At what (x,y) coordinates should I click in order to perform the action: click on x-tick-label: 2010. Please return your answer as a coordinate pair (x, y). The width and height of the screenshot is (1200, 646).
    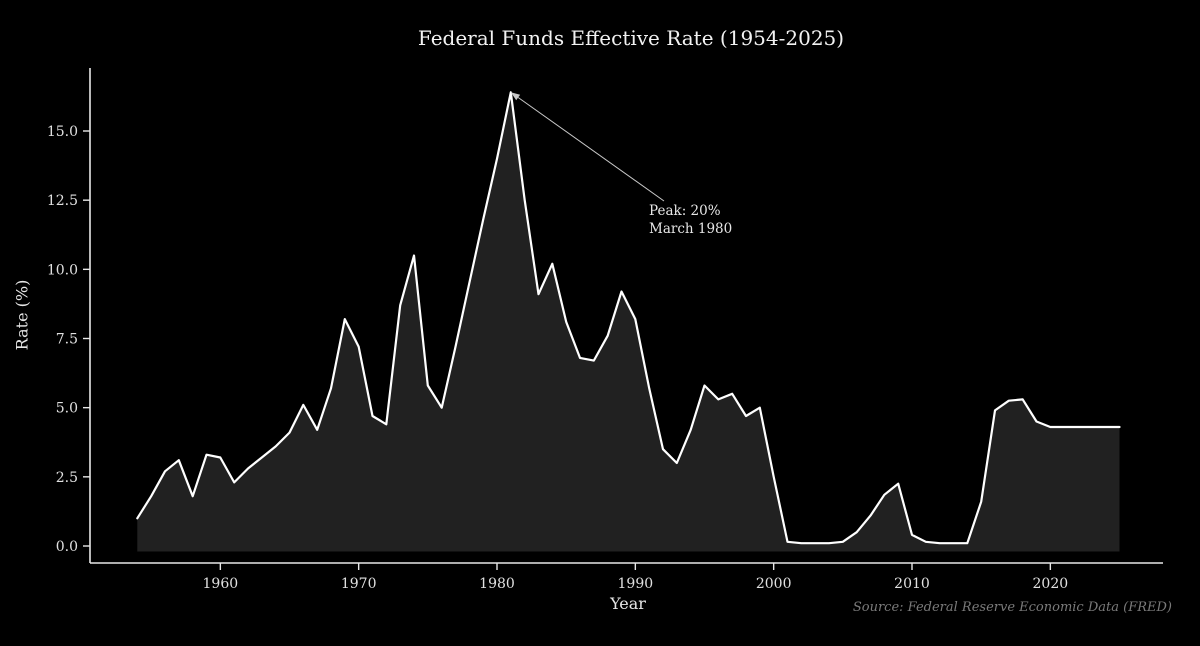
    Looking at the image, I should click on (912, 584).